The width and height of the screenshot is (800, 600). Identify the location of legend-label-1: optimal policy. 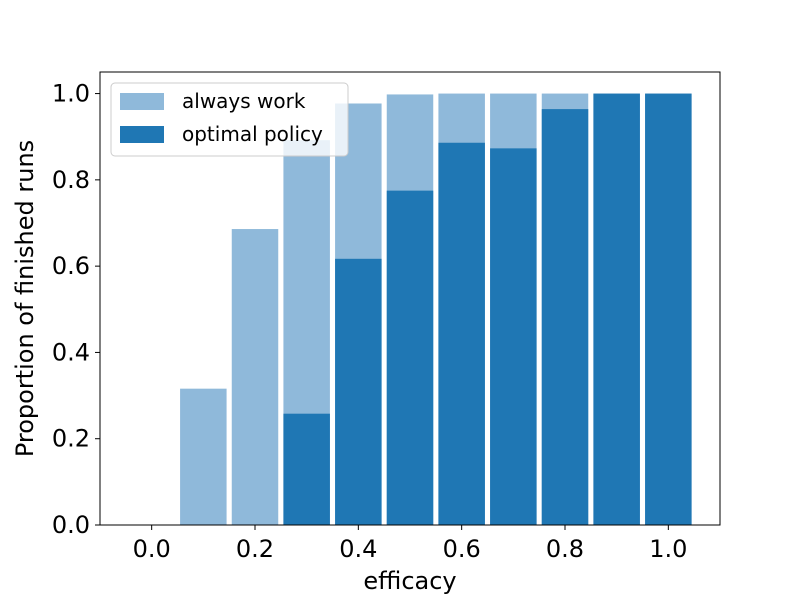
(252, 134).